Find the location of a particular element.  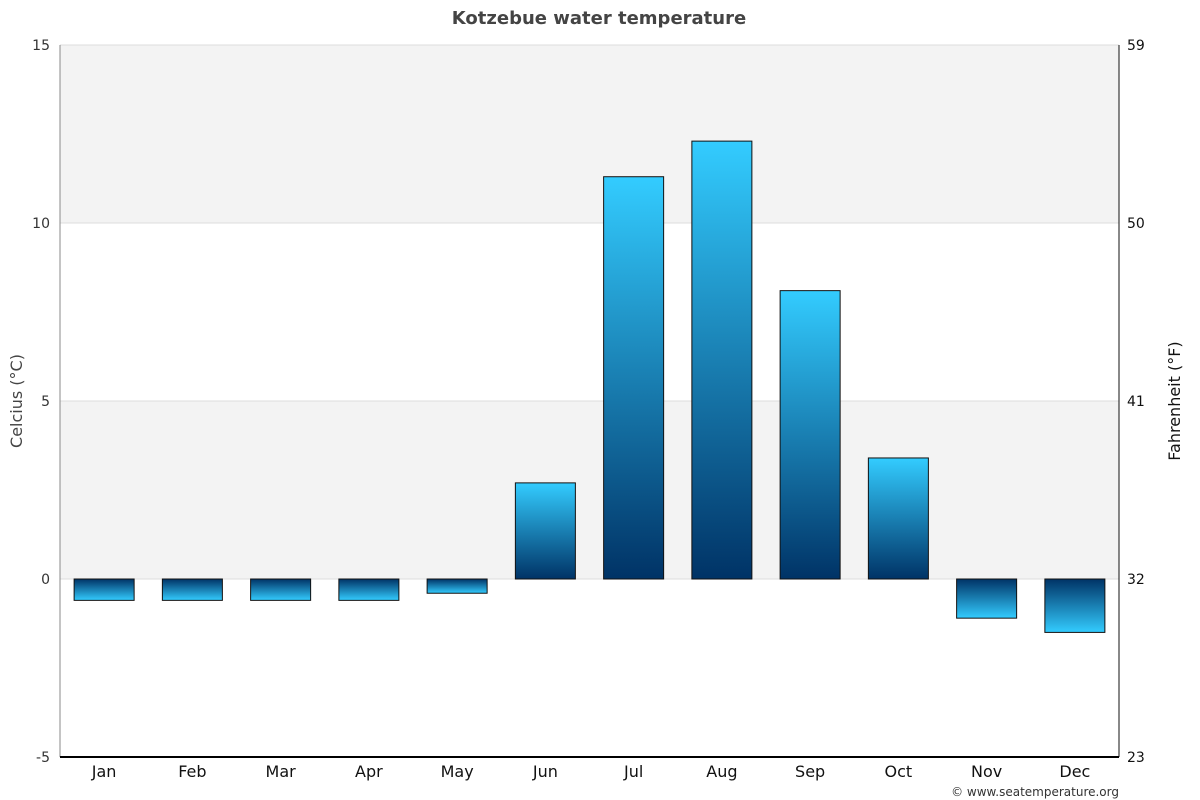

y-tick-label-right: 32 is located at coordinates (1136, 580).